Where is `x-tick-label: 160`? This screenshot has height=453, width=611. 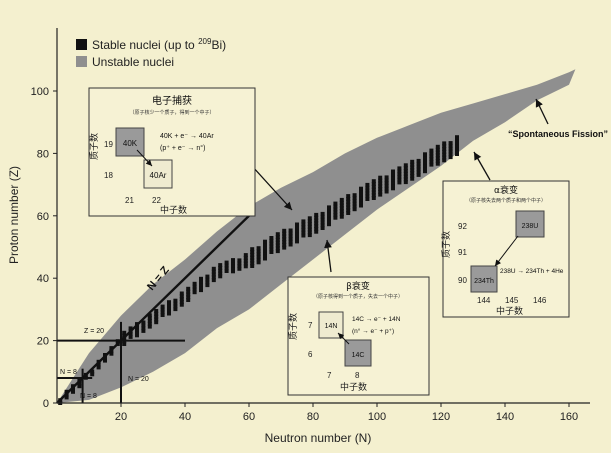
x-tick-label: 160 is located at coordinates (569, 417).